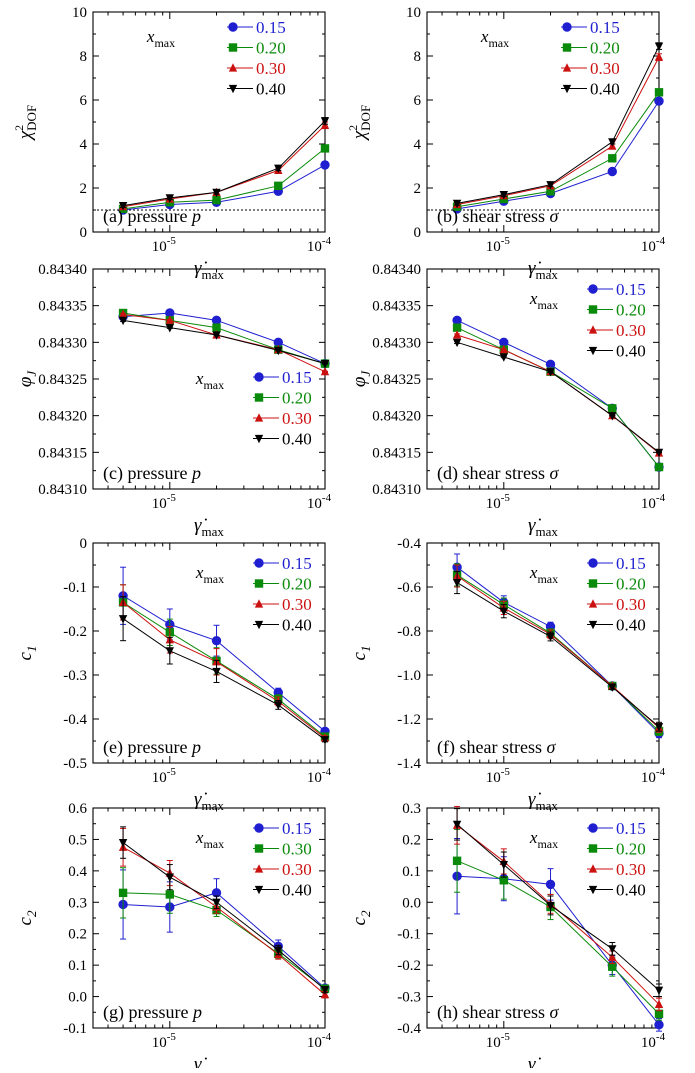  I want to click on y-tick-label: -0.8, so click(409, 632).